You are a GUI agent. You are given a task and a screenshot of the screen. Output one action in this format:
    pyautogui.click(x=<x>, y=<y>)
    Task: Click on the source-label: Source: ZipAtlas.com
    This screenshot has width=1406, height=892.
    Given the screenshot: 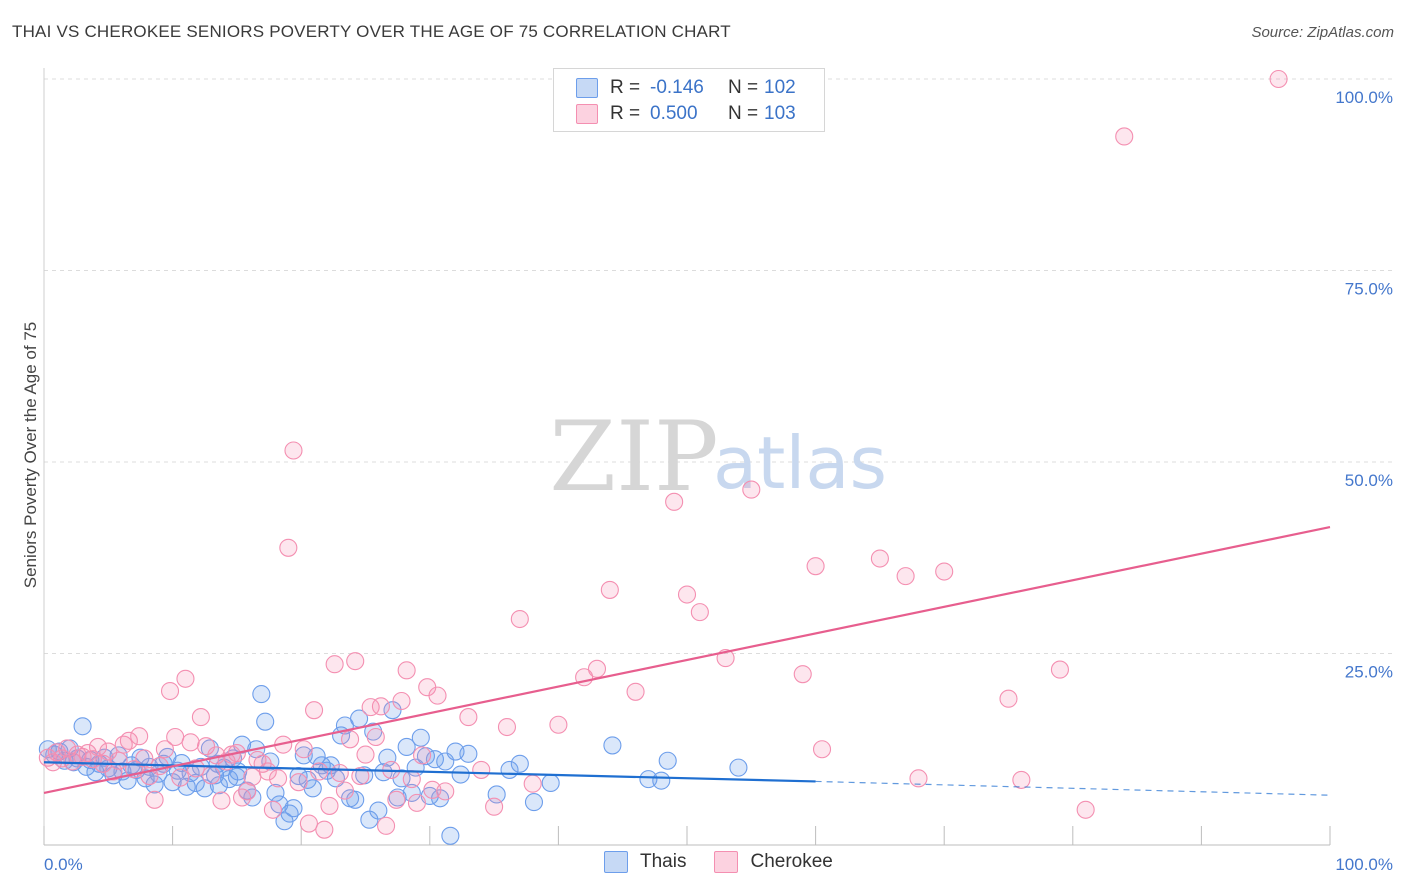 What is the action you would take?
    pyautogui.click(x=1322, y=32)
    